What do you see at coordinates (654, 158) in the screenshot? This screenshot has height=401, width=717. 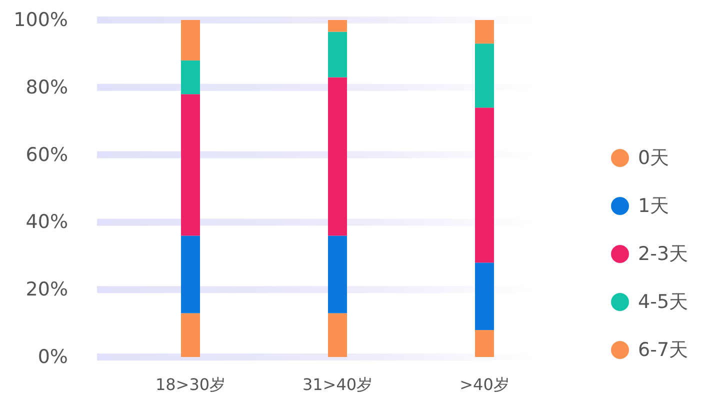 I see `legend-label: 0天` at bounding box center [654, 158].